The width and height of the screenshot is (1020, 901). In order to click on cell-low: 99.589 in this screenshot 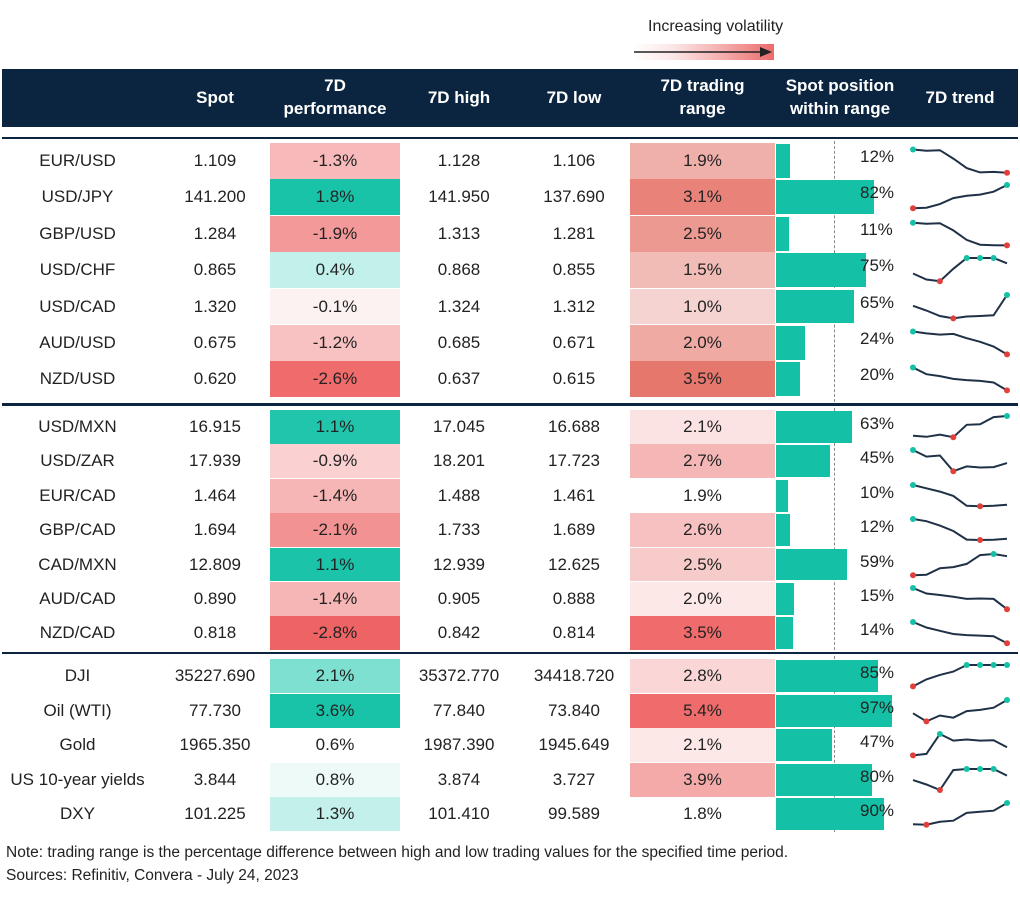, I will do `click(574, 814)`.